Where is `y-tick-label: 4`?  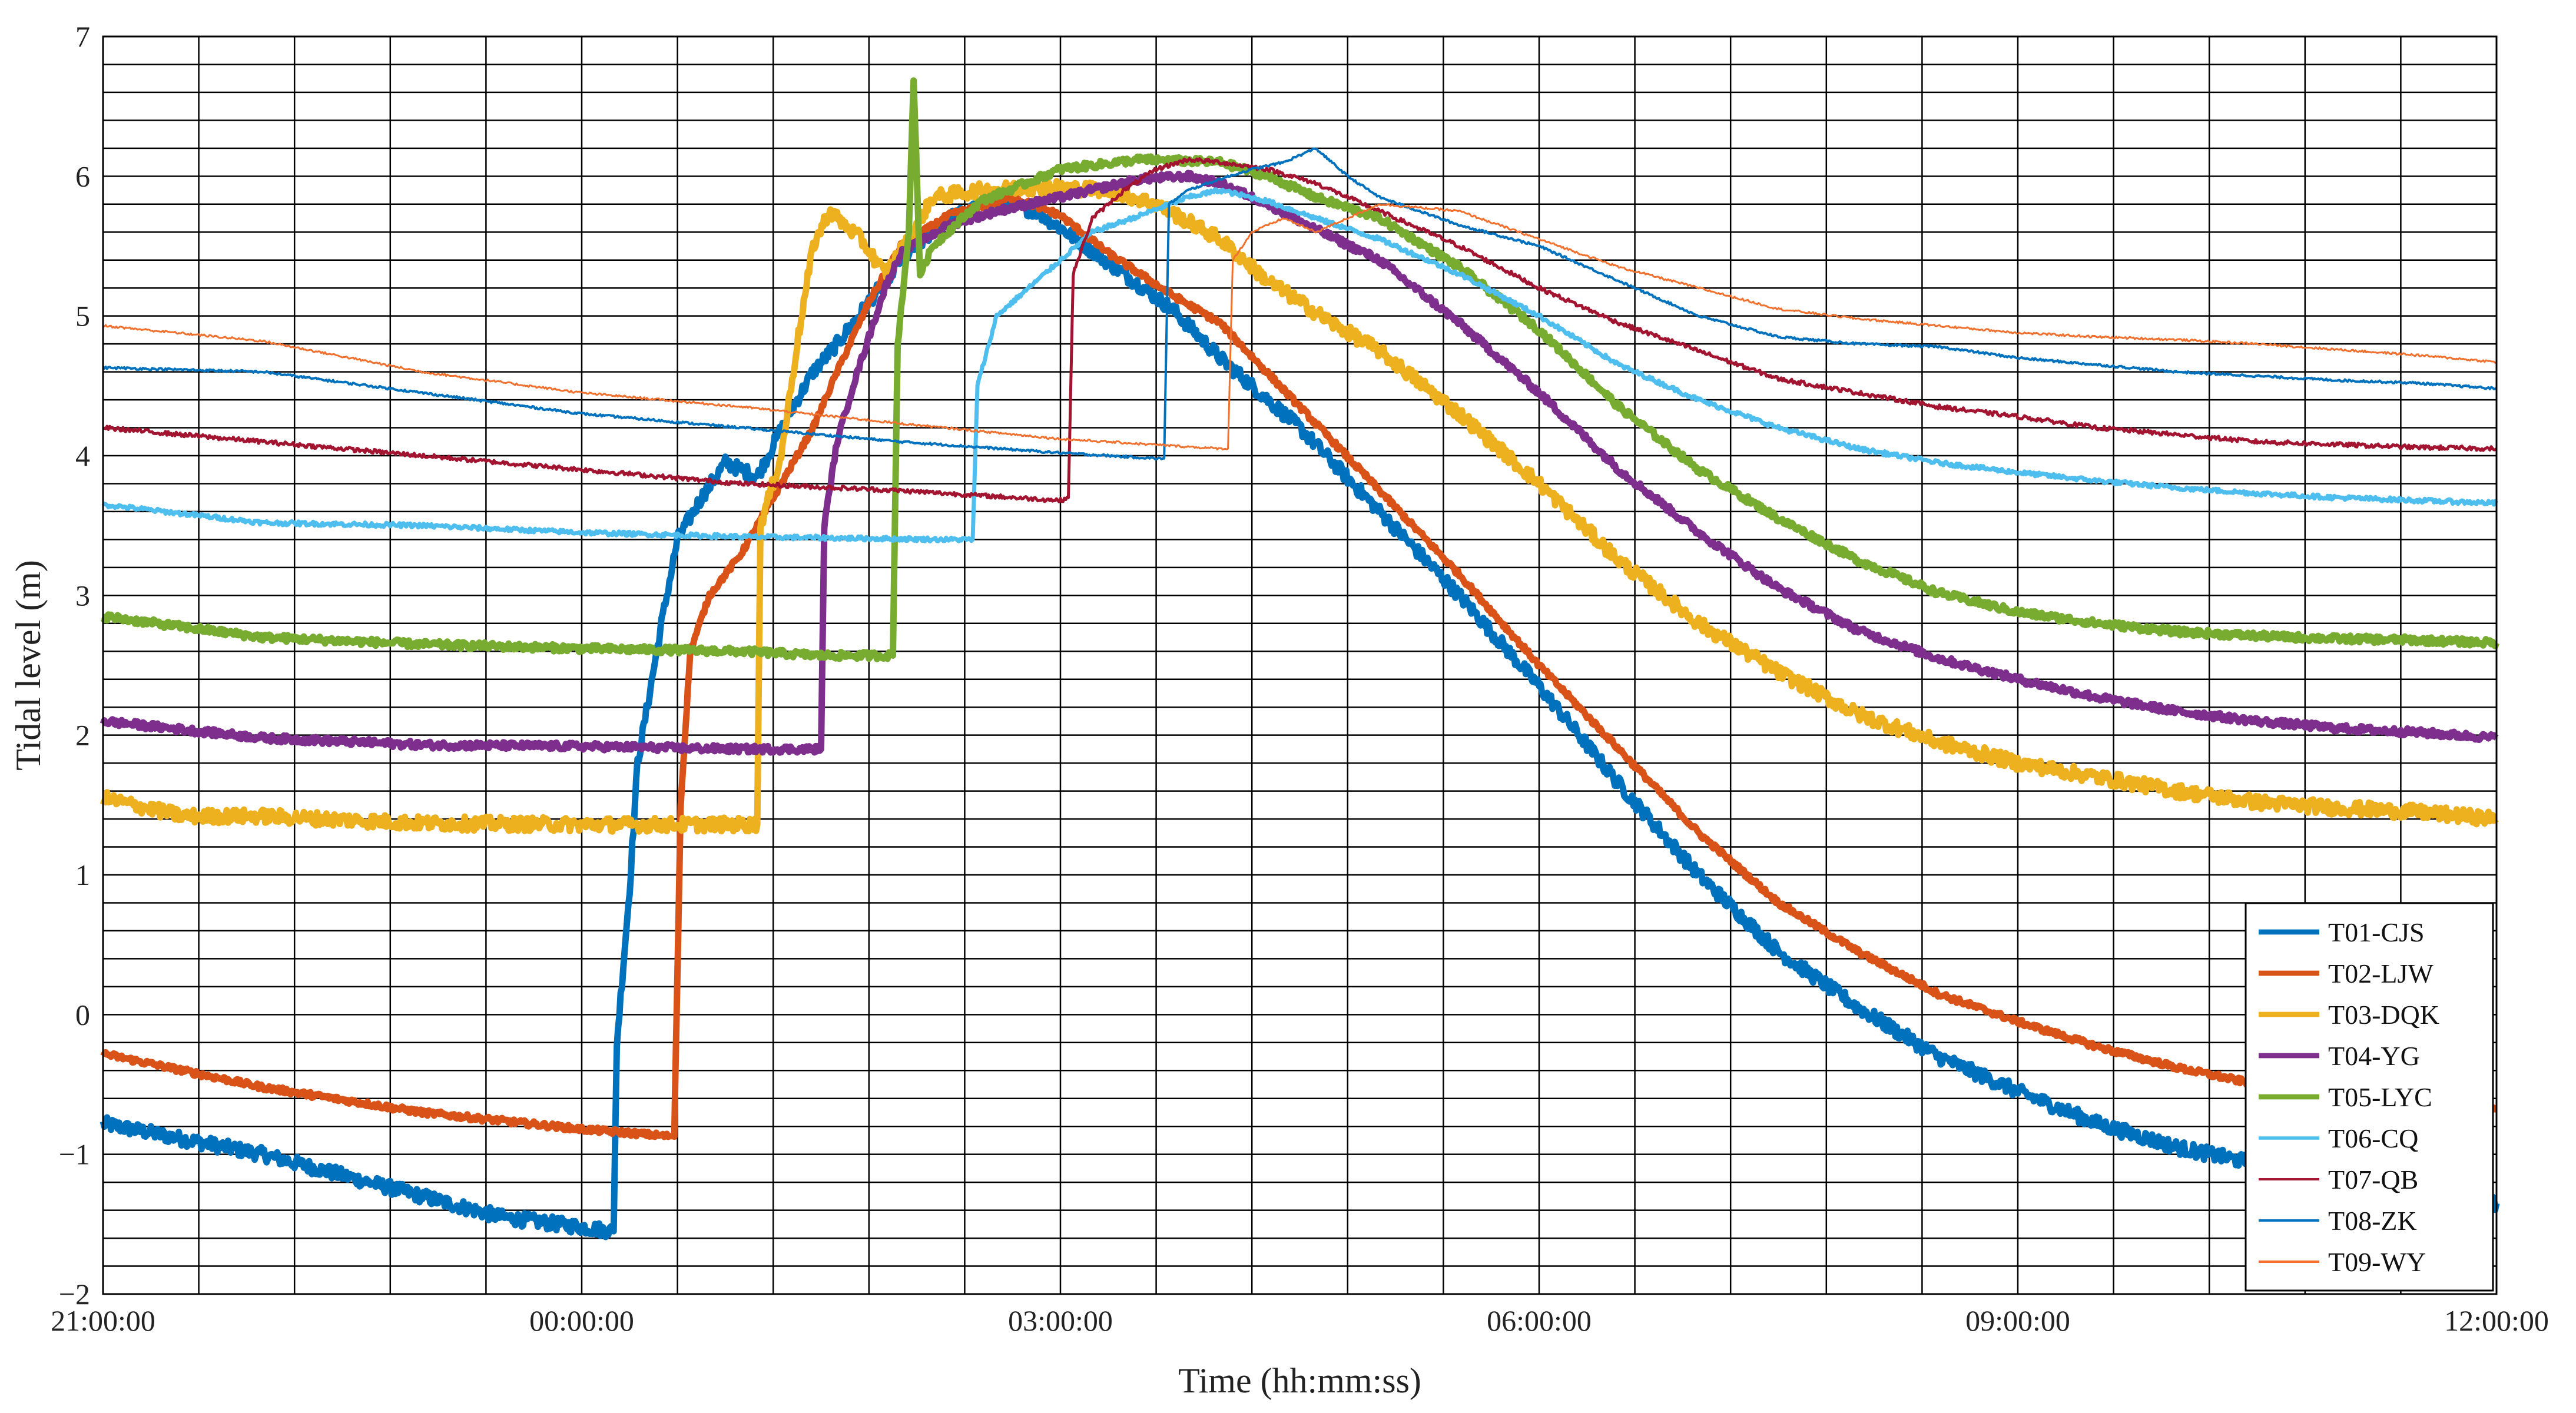 y-tick-label: 4 is located at coordinates (82, 456).